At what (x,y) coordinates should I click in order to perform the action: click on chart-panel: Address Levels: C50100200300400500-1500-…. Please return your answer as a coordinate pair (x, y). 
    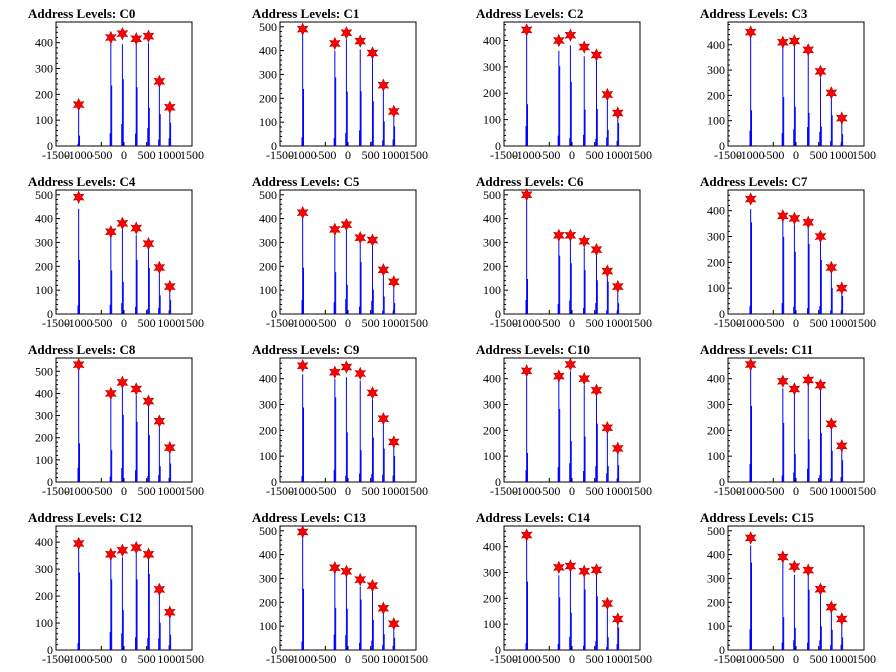
    Looking at the image, I should click on (340, 252).